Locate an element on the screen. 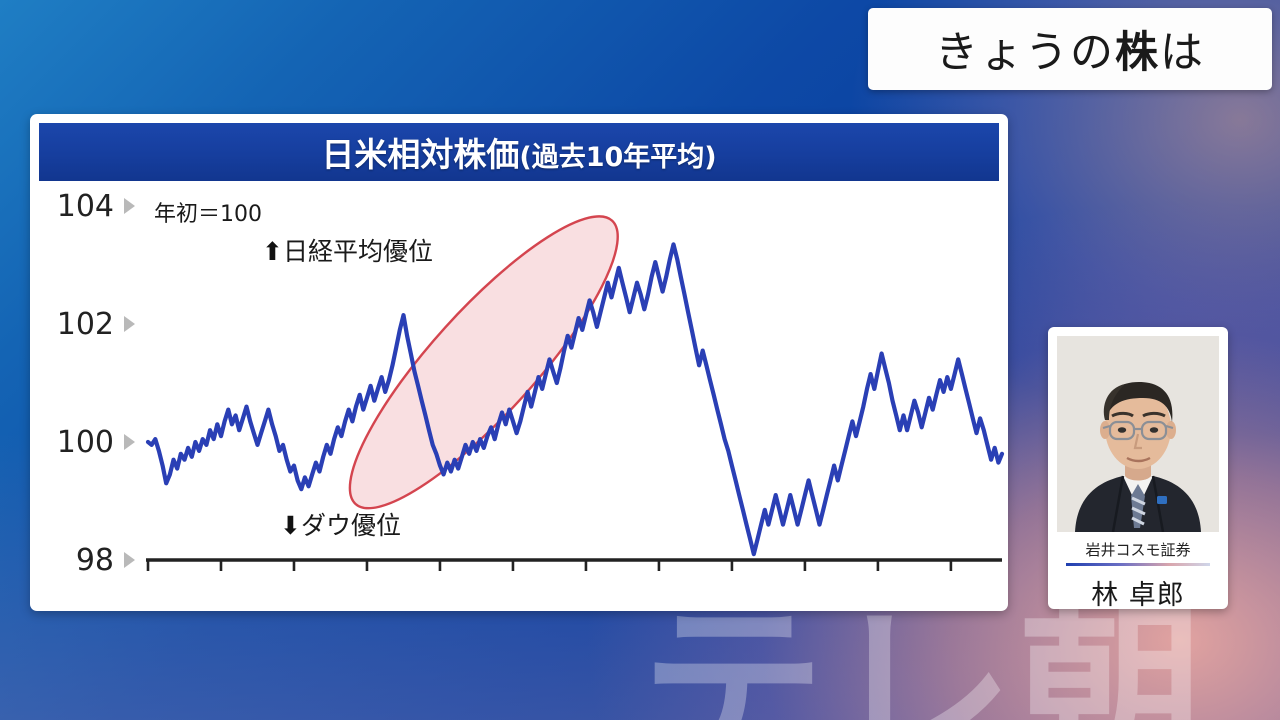  commentator-photo is located at coordinates (1138, 434).